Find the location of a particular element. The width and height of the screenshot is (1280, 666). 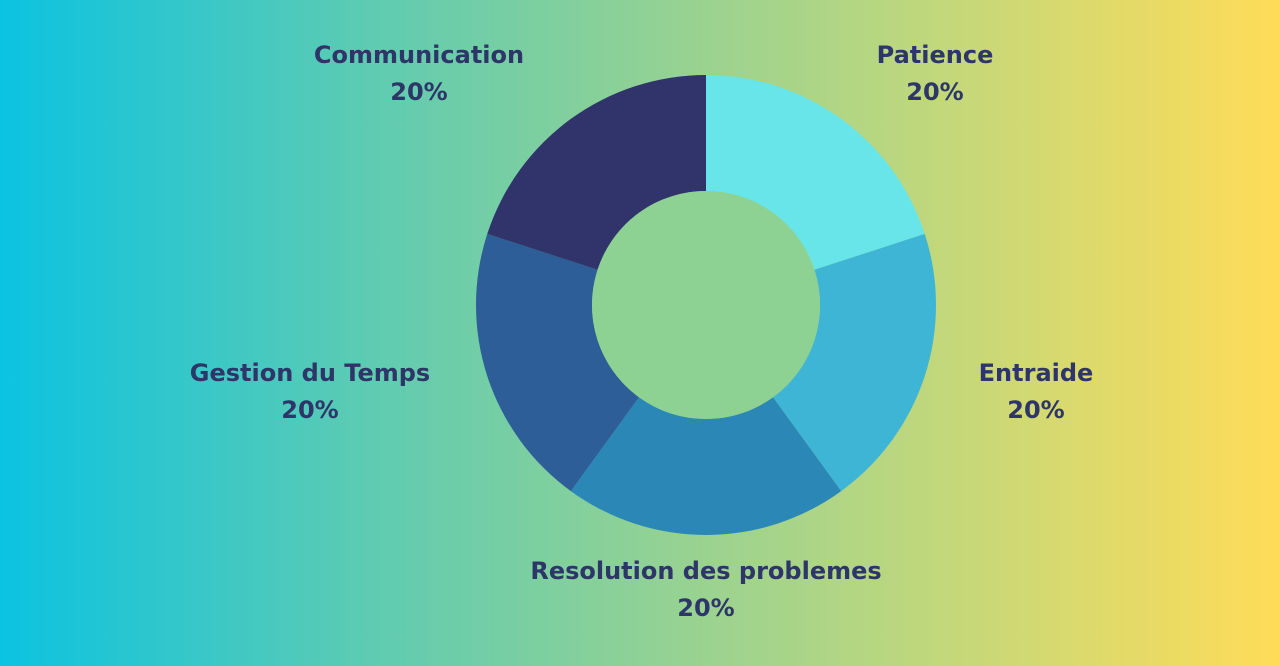

label-entraide-name: Entraide is located at coordinates (1036, 373).